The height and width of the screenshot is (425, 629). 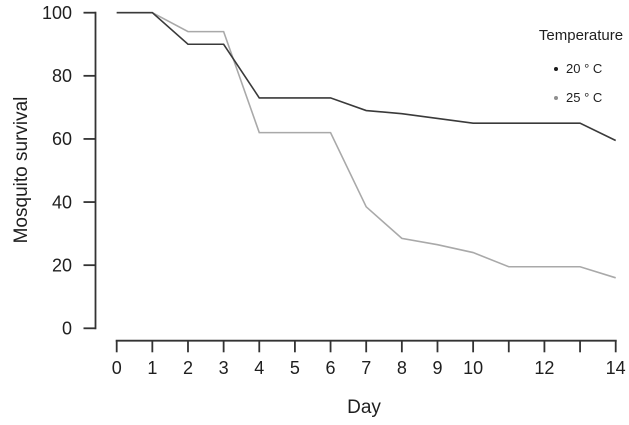 What do you see at coordinates (62, 202) in the screenshot?
I see `y-tick-label: 40` at bounding box center [62, 202].